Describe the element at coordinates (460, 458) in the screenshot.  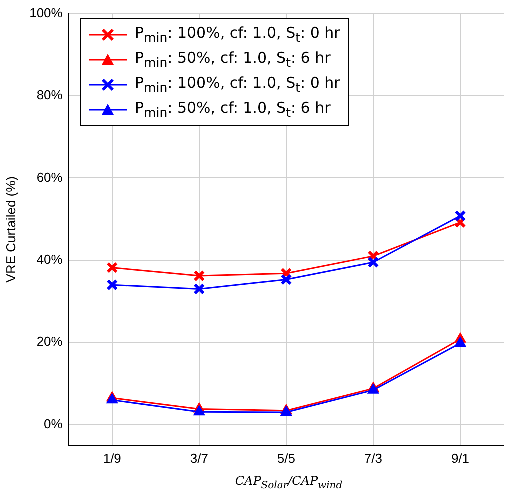
I see `x-tick-label: 9/1` at that location.